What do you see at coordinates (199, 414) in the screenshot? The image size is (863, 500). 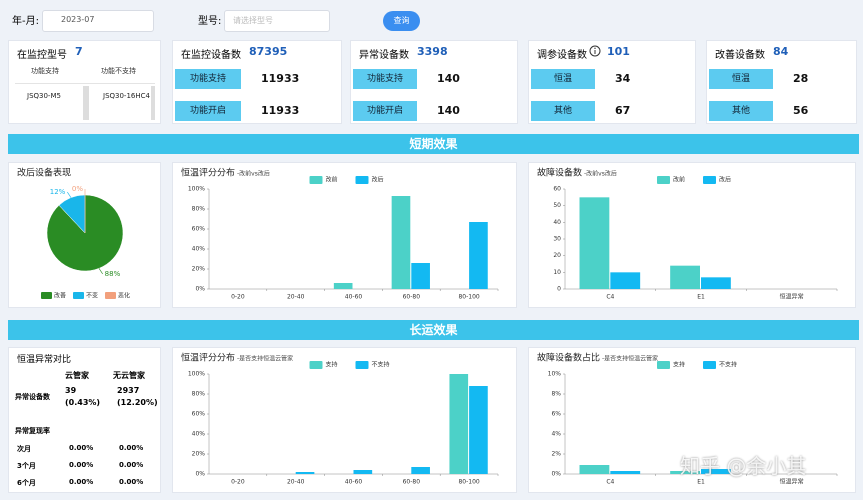 I see `y-tick-label: 60%` at bounding box center [199, 414].